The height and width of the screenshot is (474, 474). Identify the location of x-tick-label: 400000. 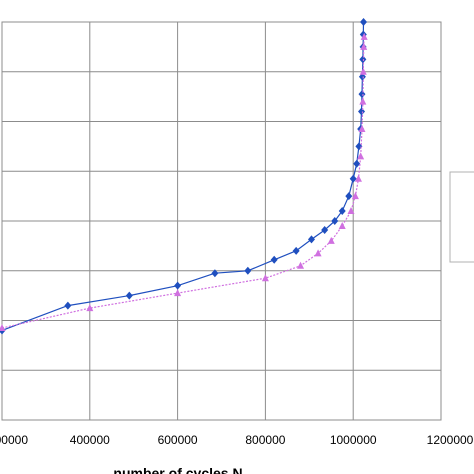
(90, 440).